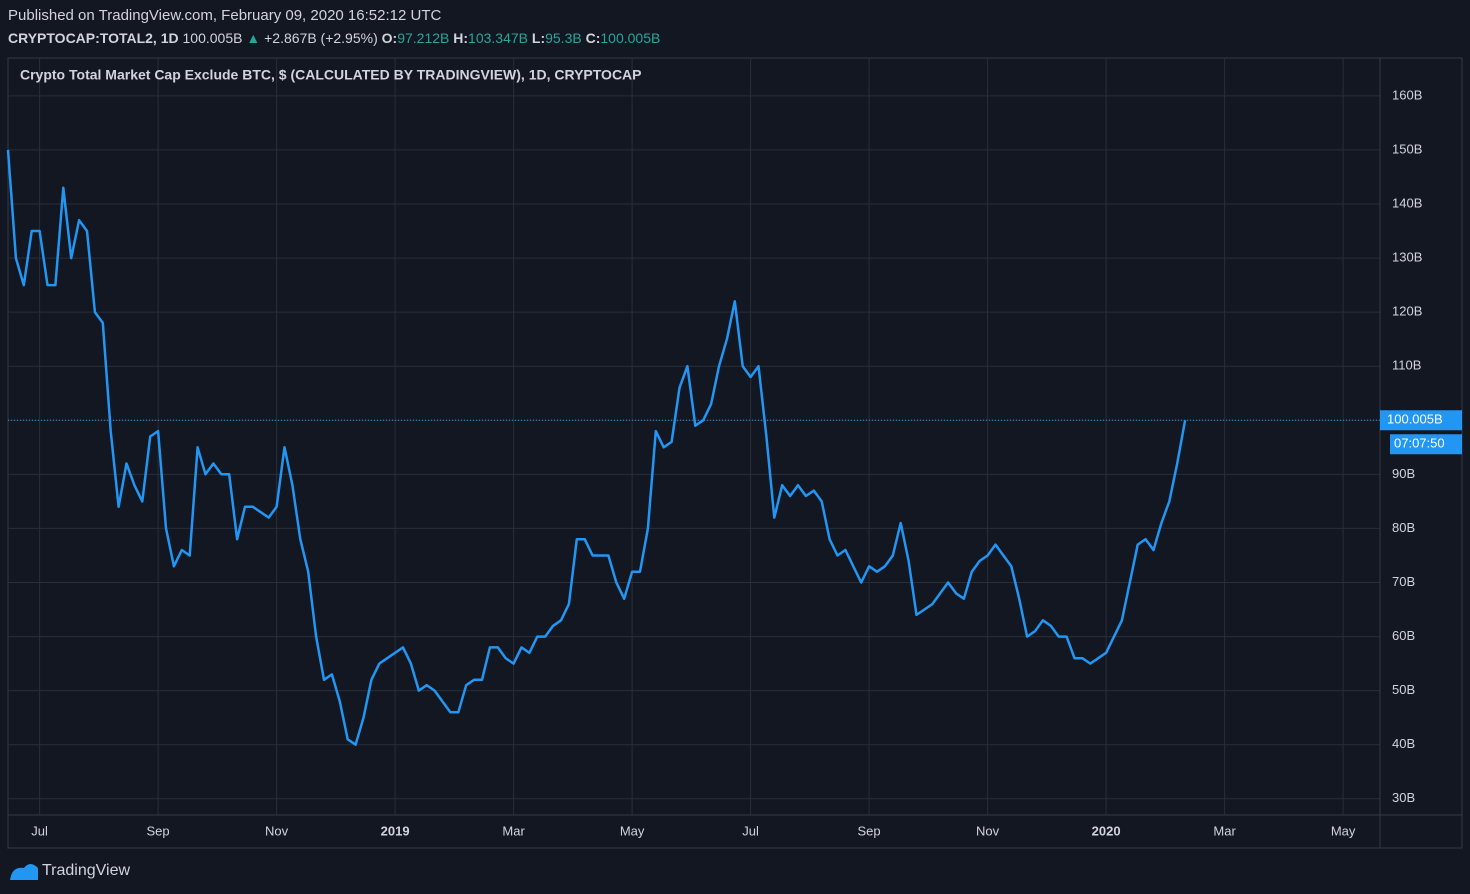 The height and width of the screenshot is (894, 1470). I want to click on brand-logo, so click(24, 872).